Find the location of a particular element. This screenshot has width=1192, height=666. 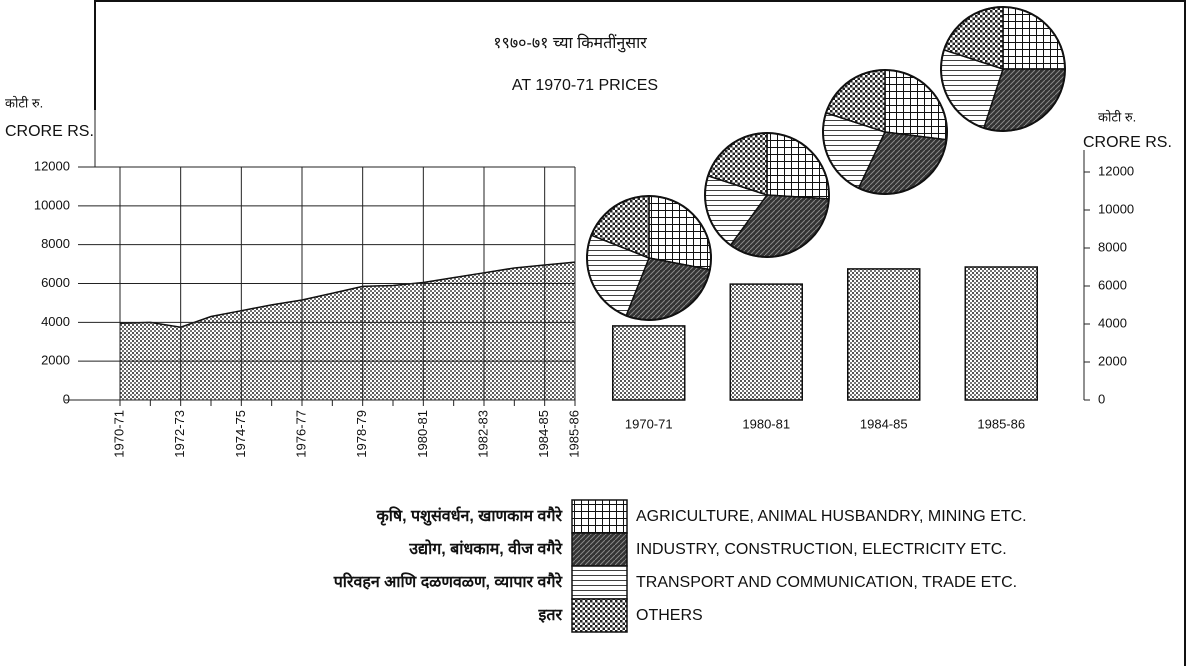

legend-label-mr: कृषि, पशुसंवर्धन, खाणकाम वगैरे is located at coordinates (469, 516).